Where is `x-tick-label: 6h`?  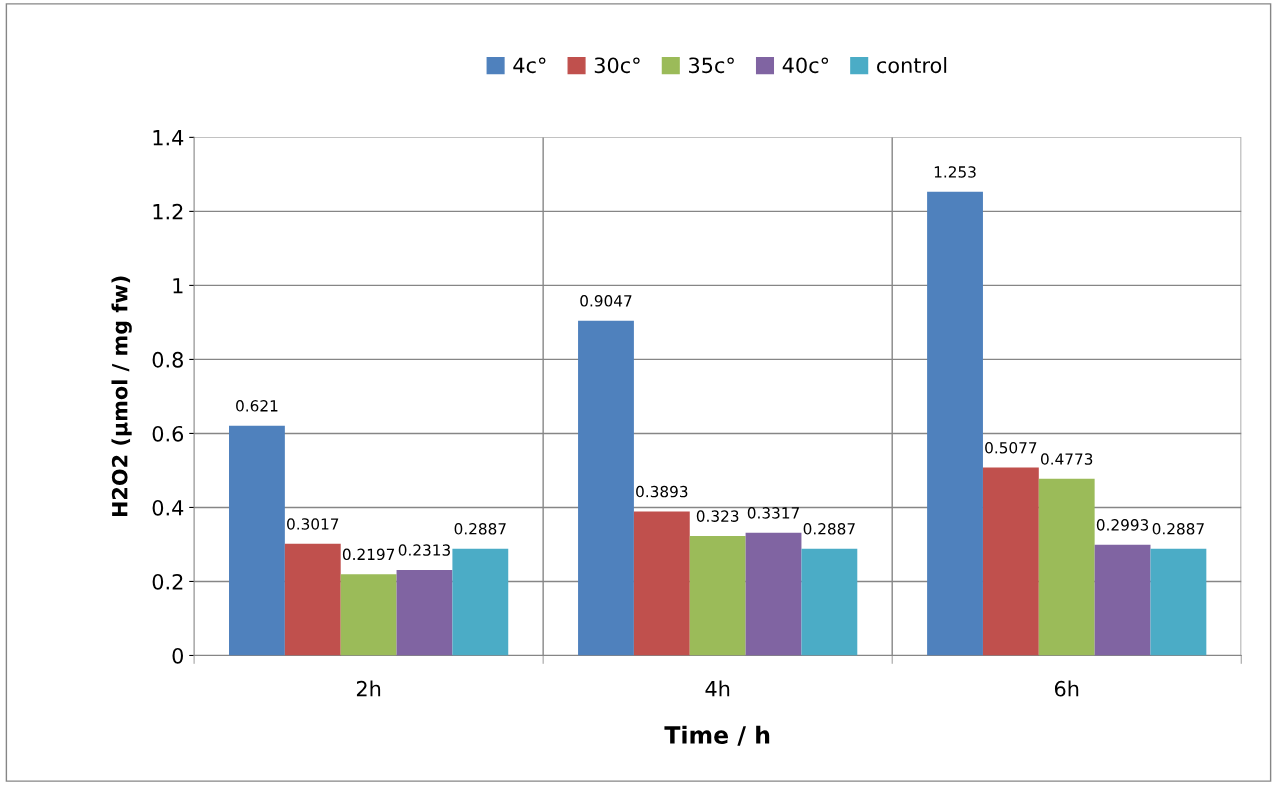
x-tick-label: 6h is located at coordinates (1066, 688).